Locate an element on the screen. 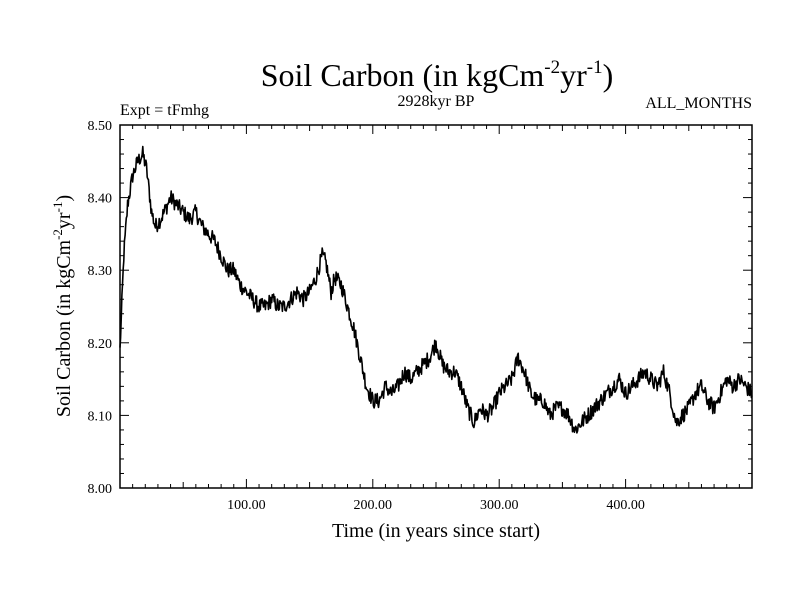 This screenshot has height=600, width=800. y-tick-label: 8.30 is located at coordinates (100, 271).